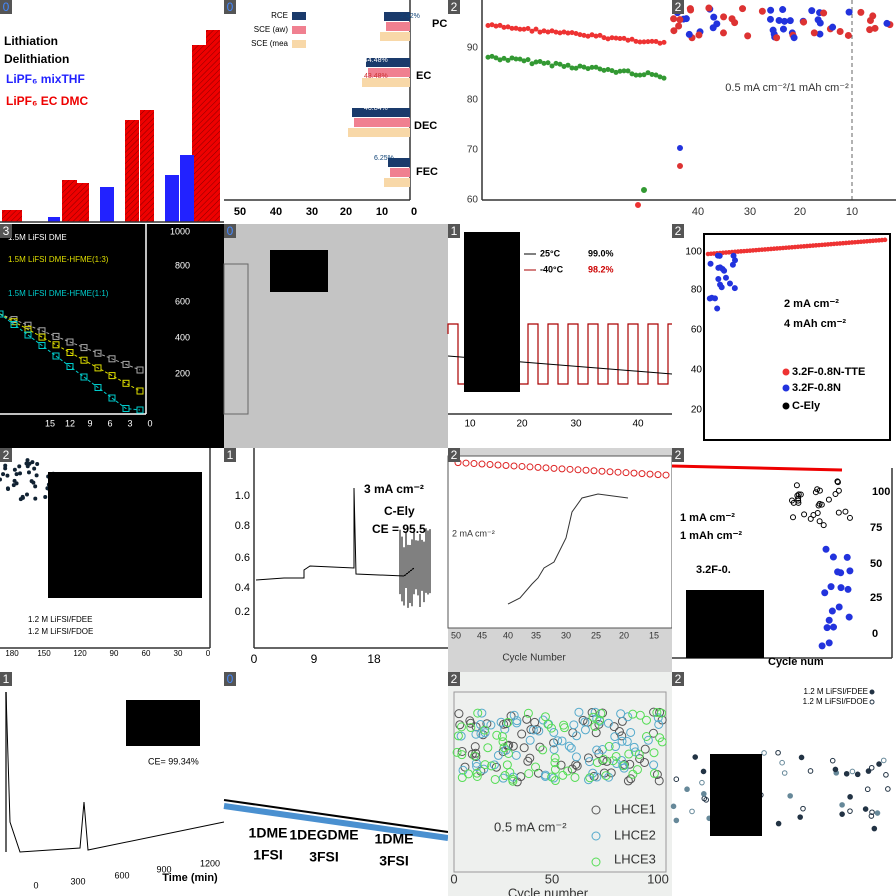 This screenshot has height=896, width=896. What do you see at coordinates (182, 337) in the screenshot?
I see `label: 400` at bounding box center [182, 337].